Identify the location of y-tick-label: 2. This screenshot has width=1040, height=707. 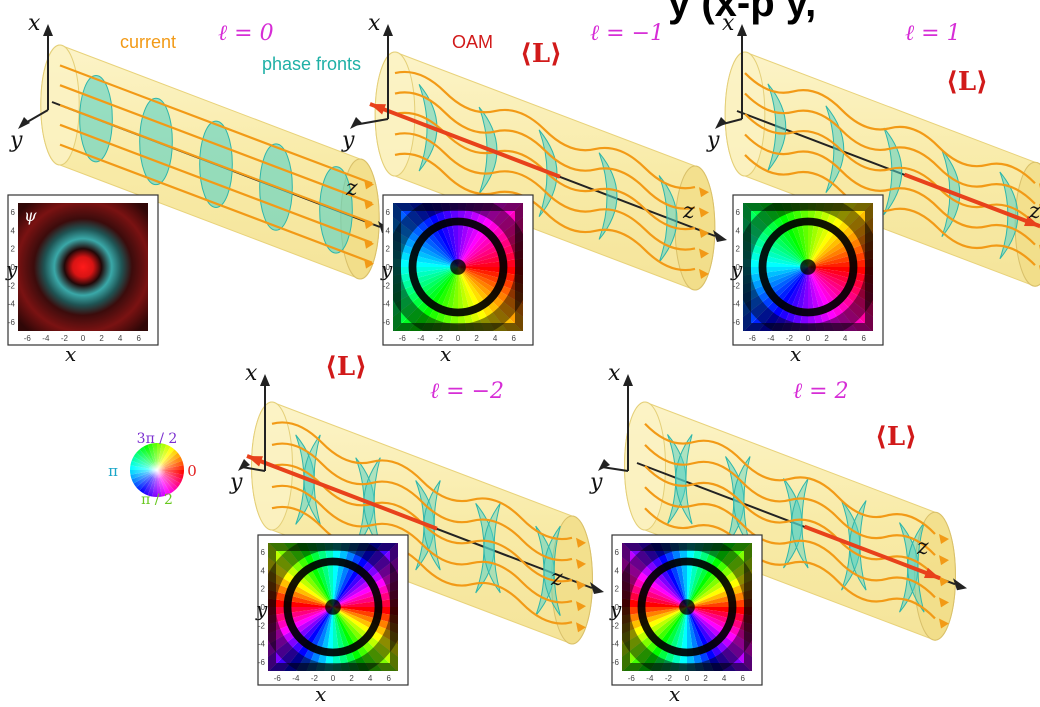
(738, 249).